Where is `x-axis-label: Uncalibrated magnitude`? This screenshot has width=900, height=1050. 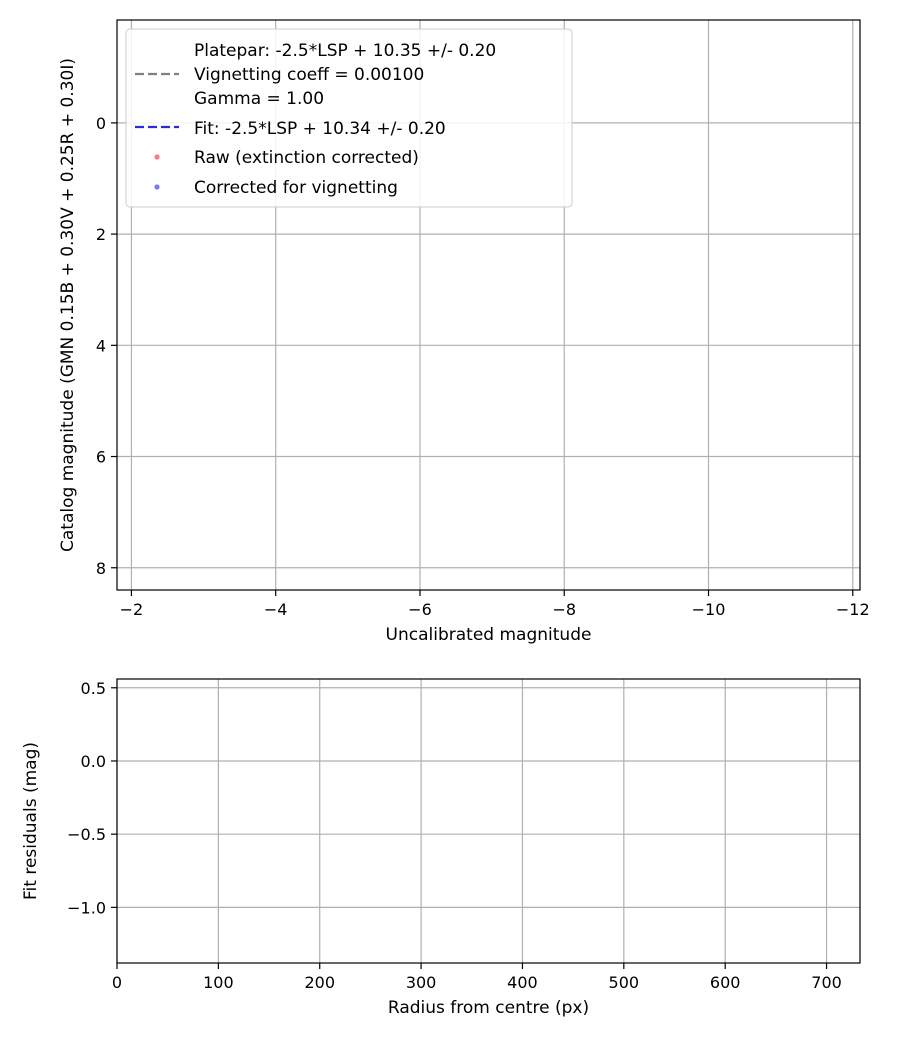
x-axis-label: Uncalibrated magnitude is located at coordinates (489, 635).